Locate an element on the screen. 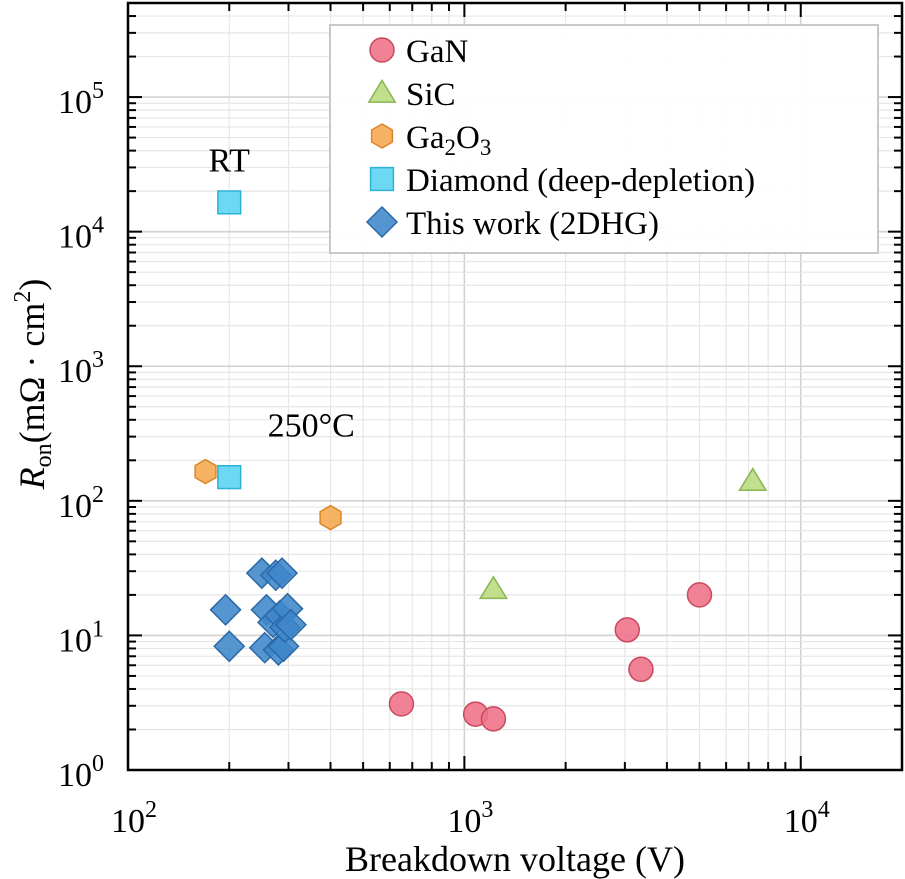 This screenshot has height=879, width=905. y-axis-label: Ron(mΩ · cm2) is located at coordinates (33, 385).